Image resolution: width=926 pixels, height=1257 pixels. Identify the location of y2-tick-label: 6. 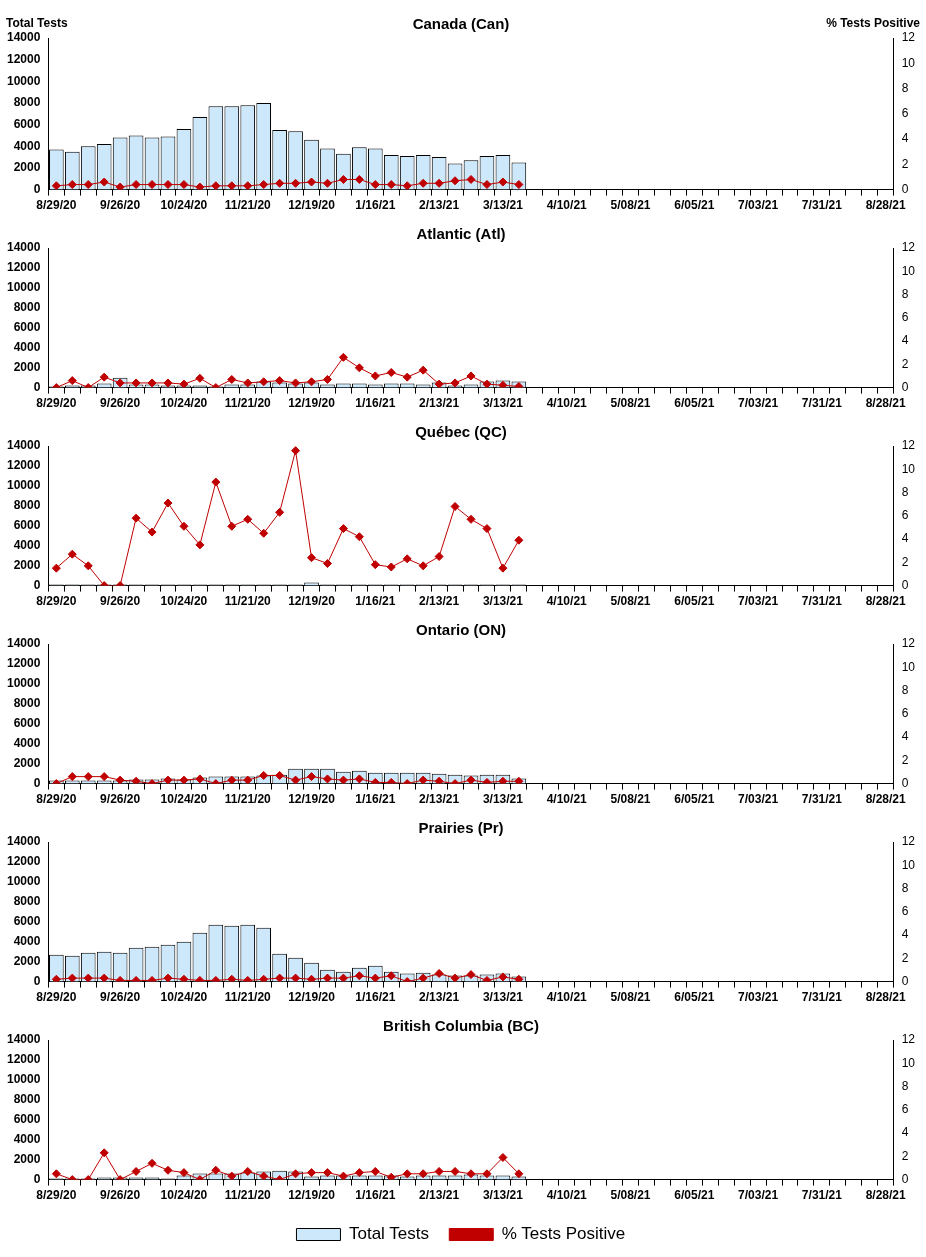
(905, 911).